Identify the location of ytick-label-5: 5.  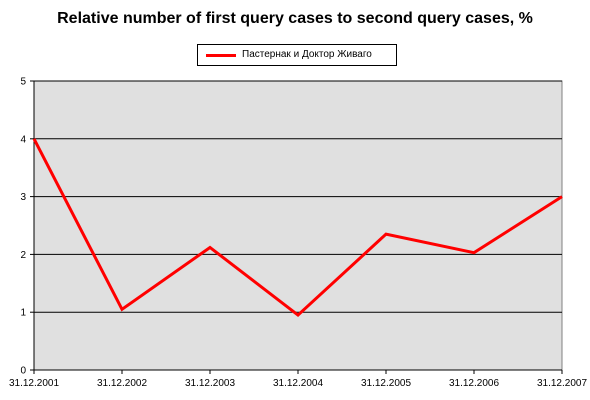
(23, 82).